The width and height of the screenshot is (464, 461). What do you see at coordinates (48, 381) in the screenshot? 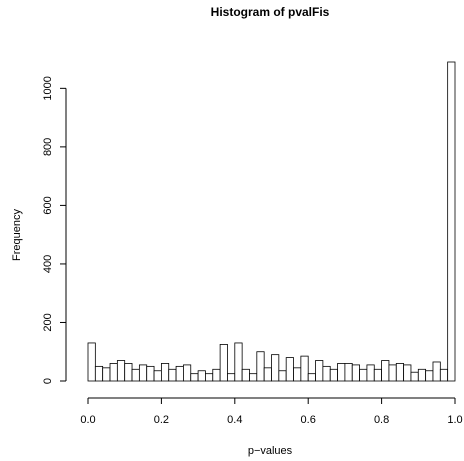
I see `y-tick-label: 0` at bounding box center [48, 381].